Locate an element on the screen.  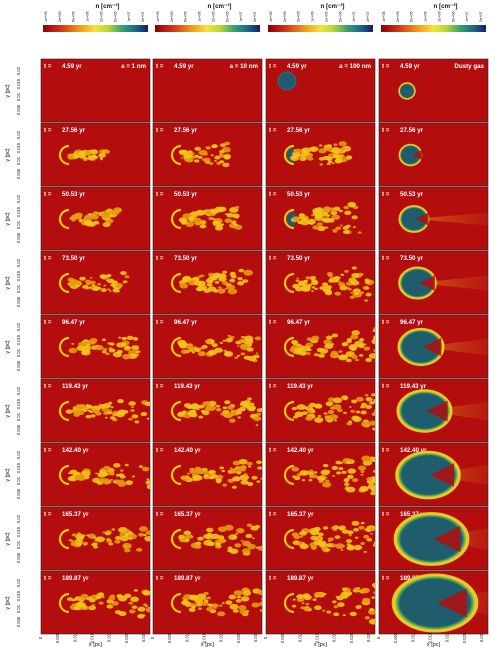
x-tick-label: 0.005 is located at coordinates (395, 637).